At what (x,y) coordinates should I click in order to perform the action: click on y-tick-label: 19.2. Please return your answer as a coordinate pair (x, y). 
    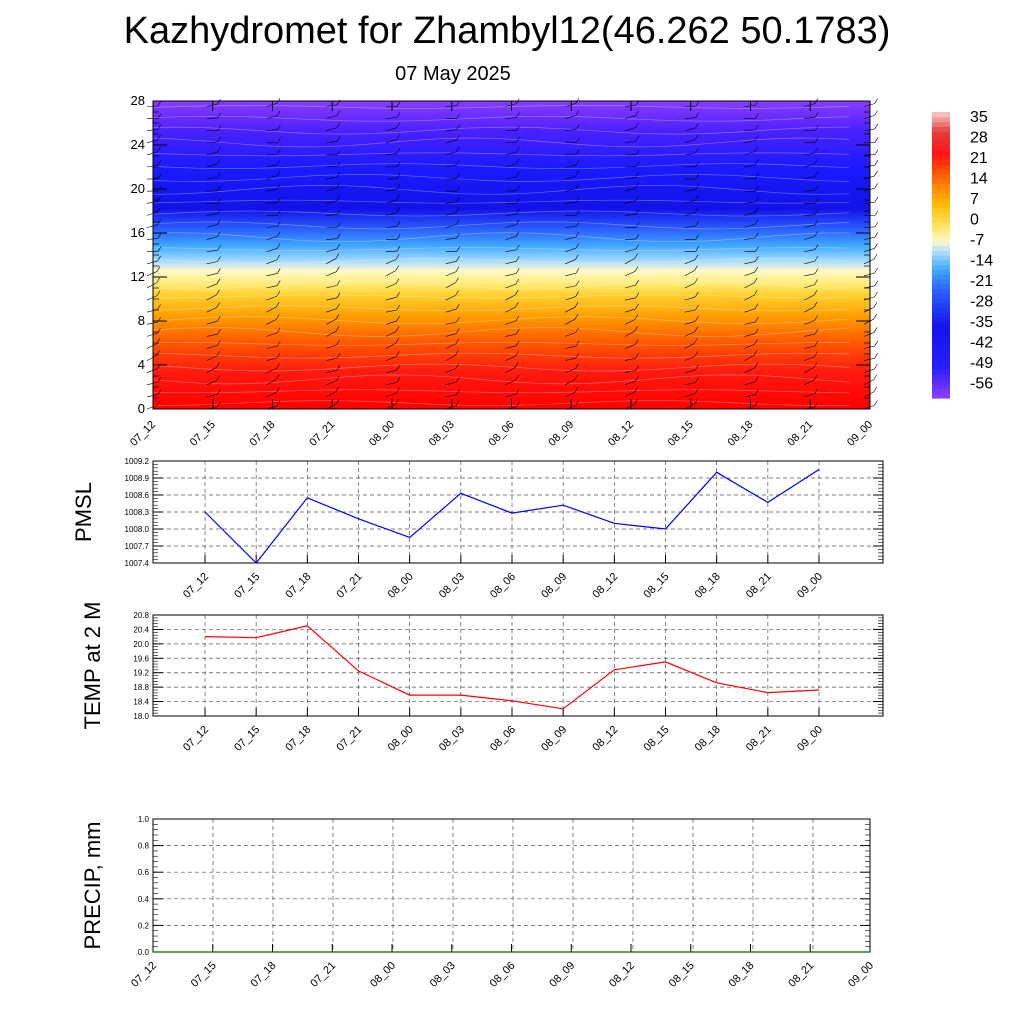
    Looking at the image, I should click on (141, 673).